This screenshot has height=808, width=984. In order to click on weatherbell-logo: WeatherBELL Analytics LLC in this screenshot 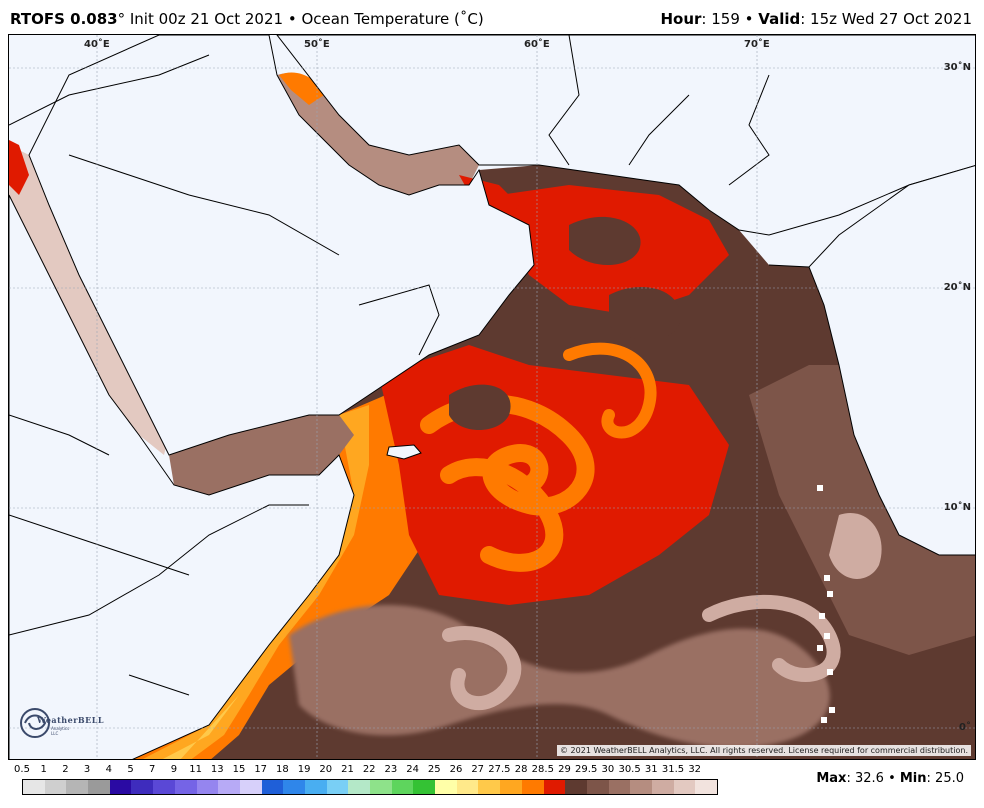, I will do `click(59, 723)`.